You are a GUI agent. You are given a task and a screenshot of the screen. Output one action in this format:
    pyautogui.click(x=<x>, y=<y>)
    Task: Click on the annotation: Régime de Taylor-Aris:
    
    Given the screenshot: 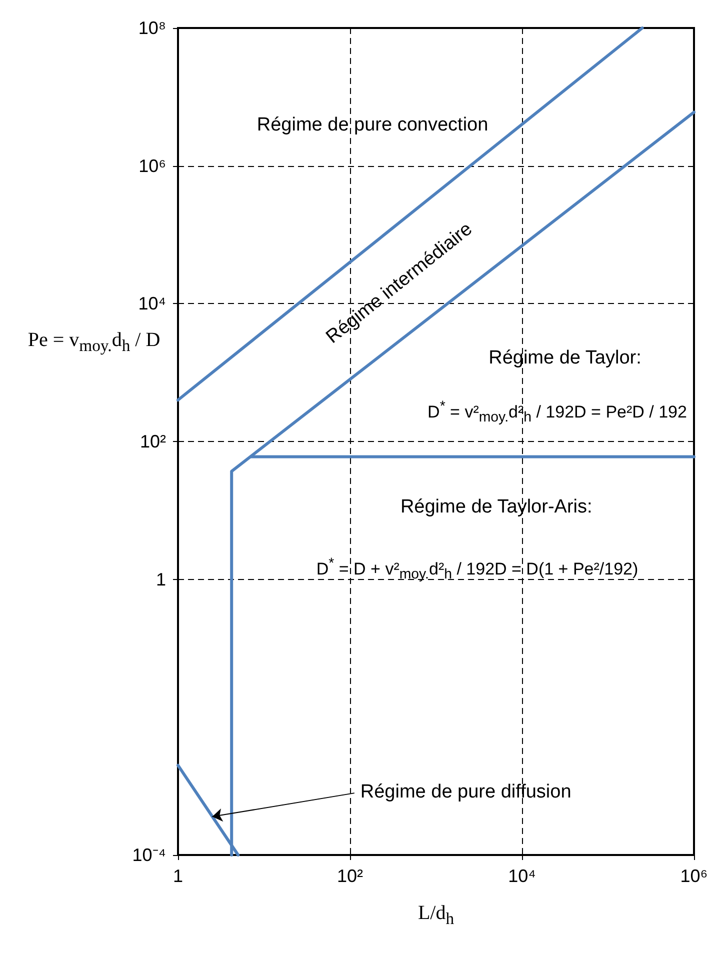 What is the action you would take?
    pyautogui.click(x=496, y=507)
    